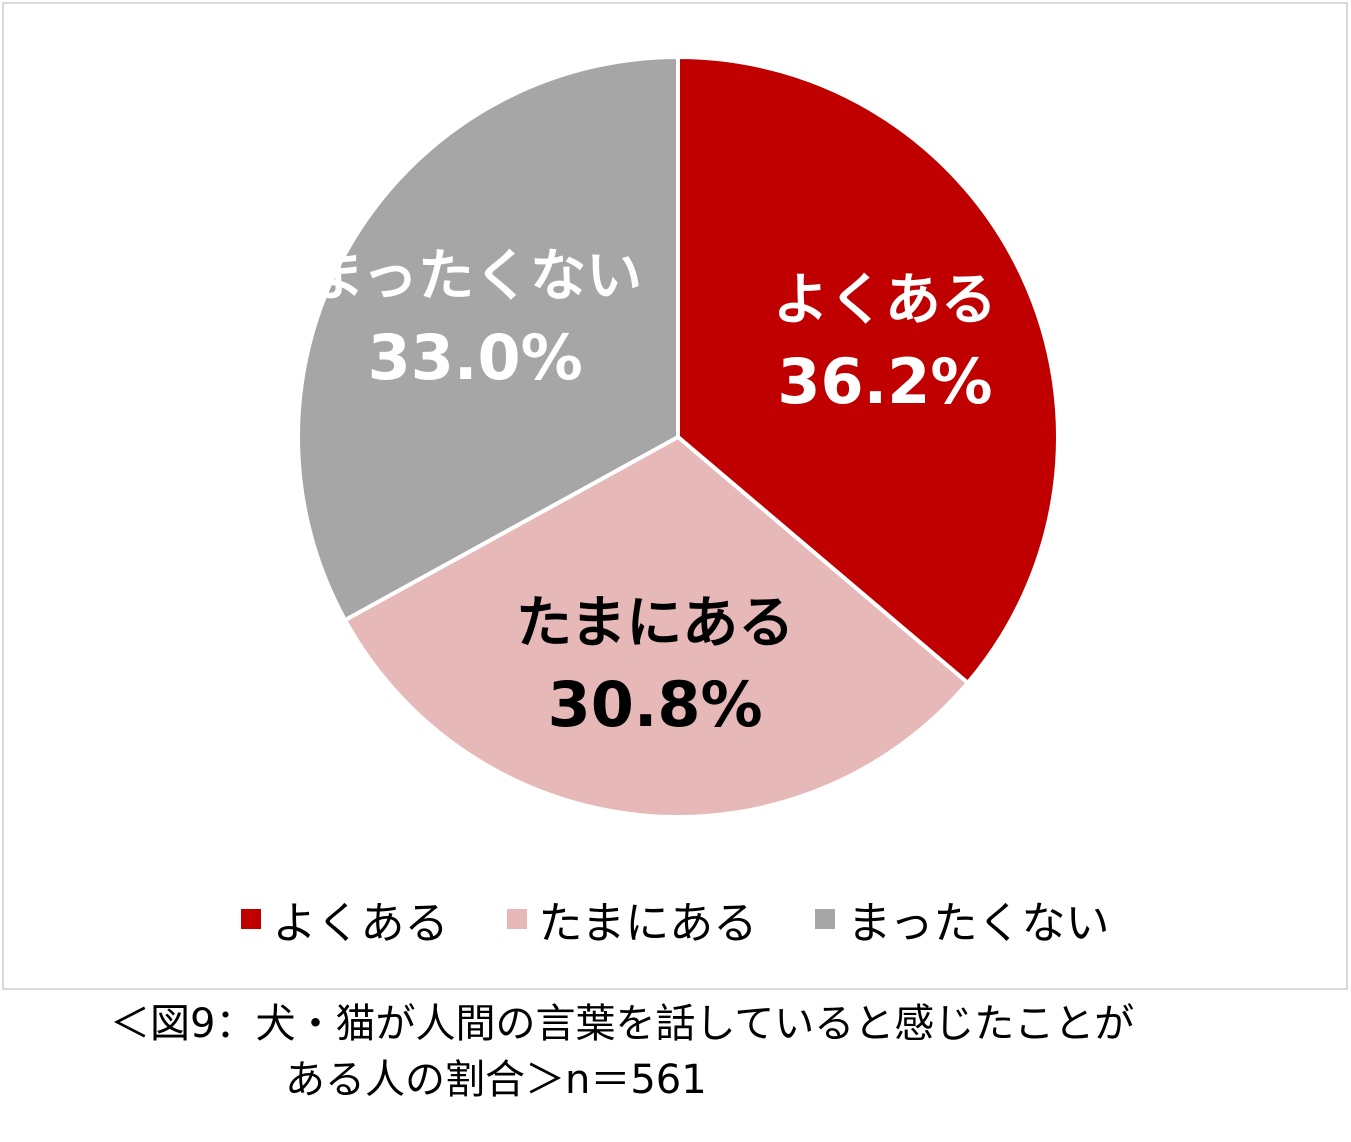 The height and width of the screenshot is (1142, 1351). I want to click on legend: よくある たまにある まったくない, so click(675, 919).